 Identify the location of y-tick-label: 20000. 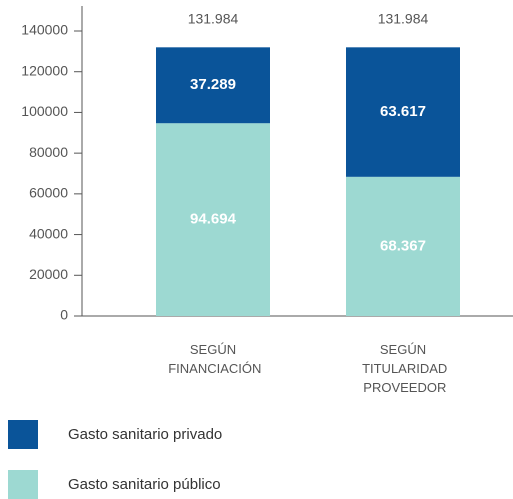
(48, 274).